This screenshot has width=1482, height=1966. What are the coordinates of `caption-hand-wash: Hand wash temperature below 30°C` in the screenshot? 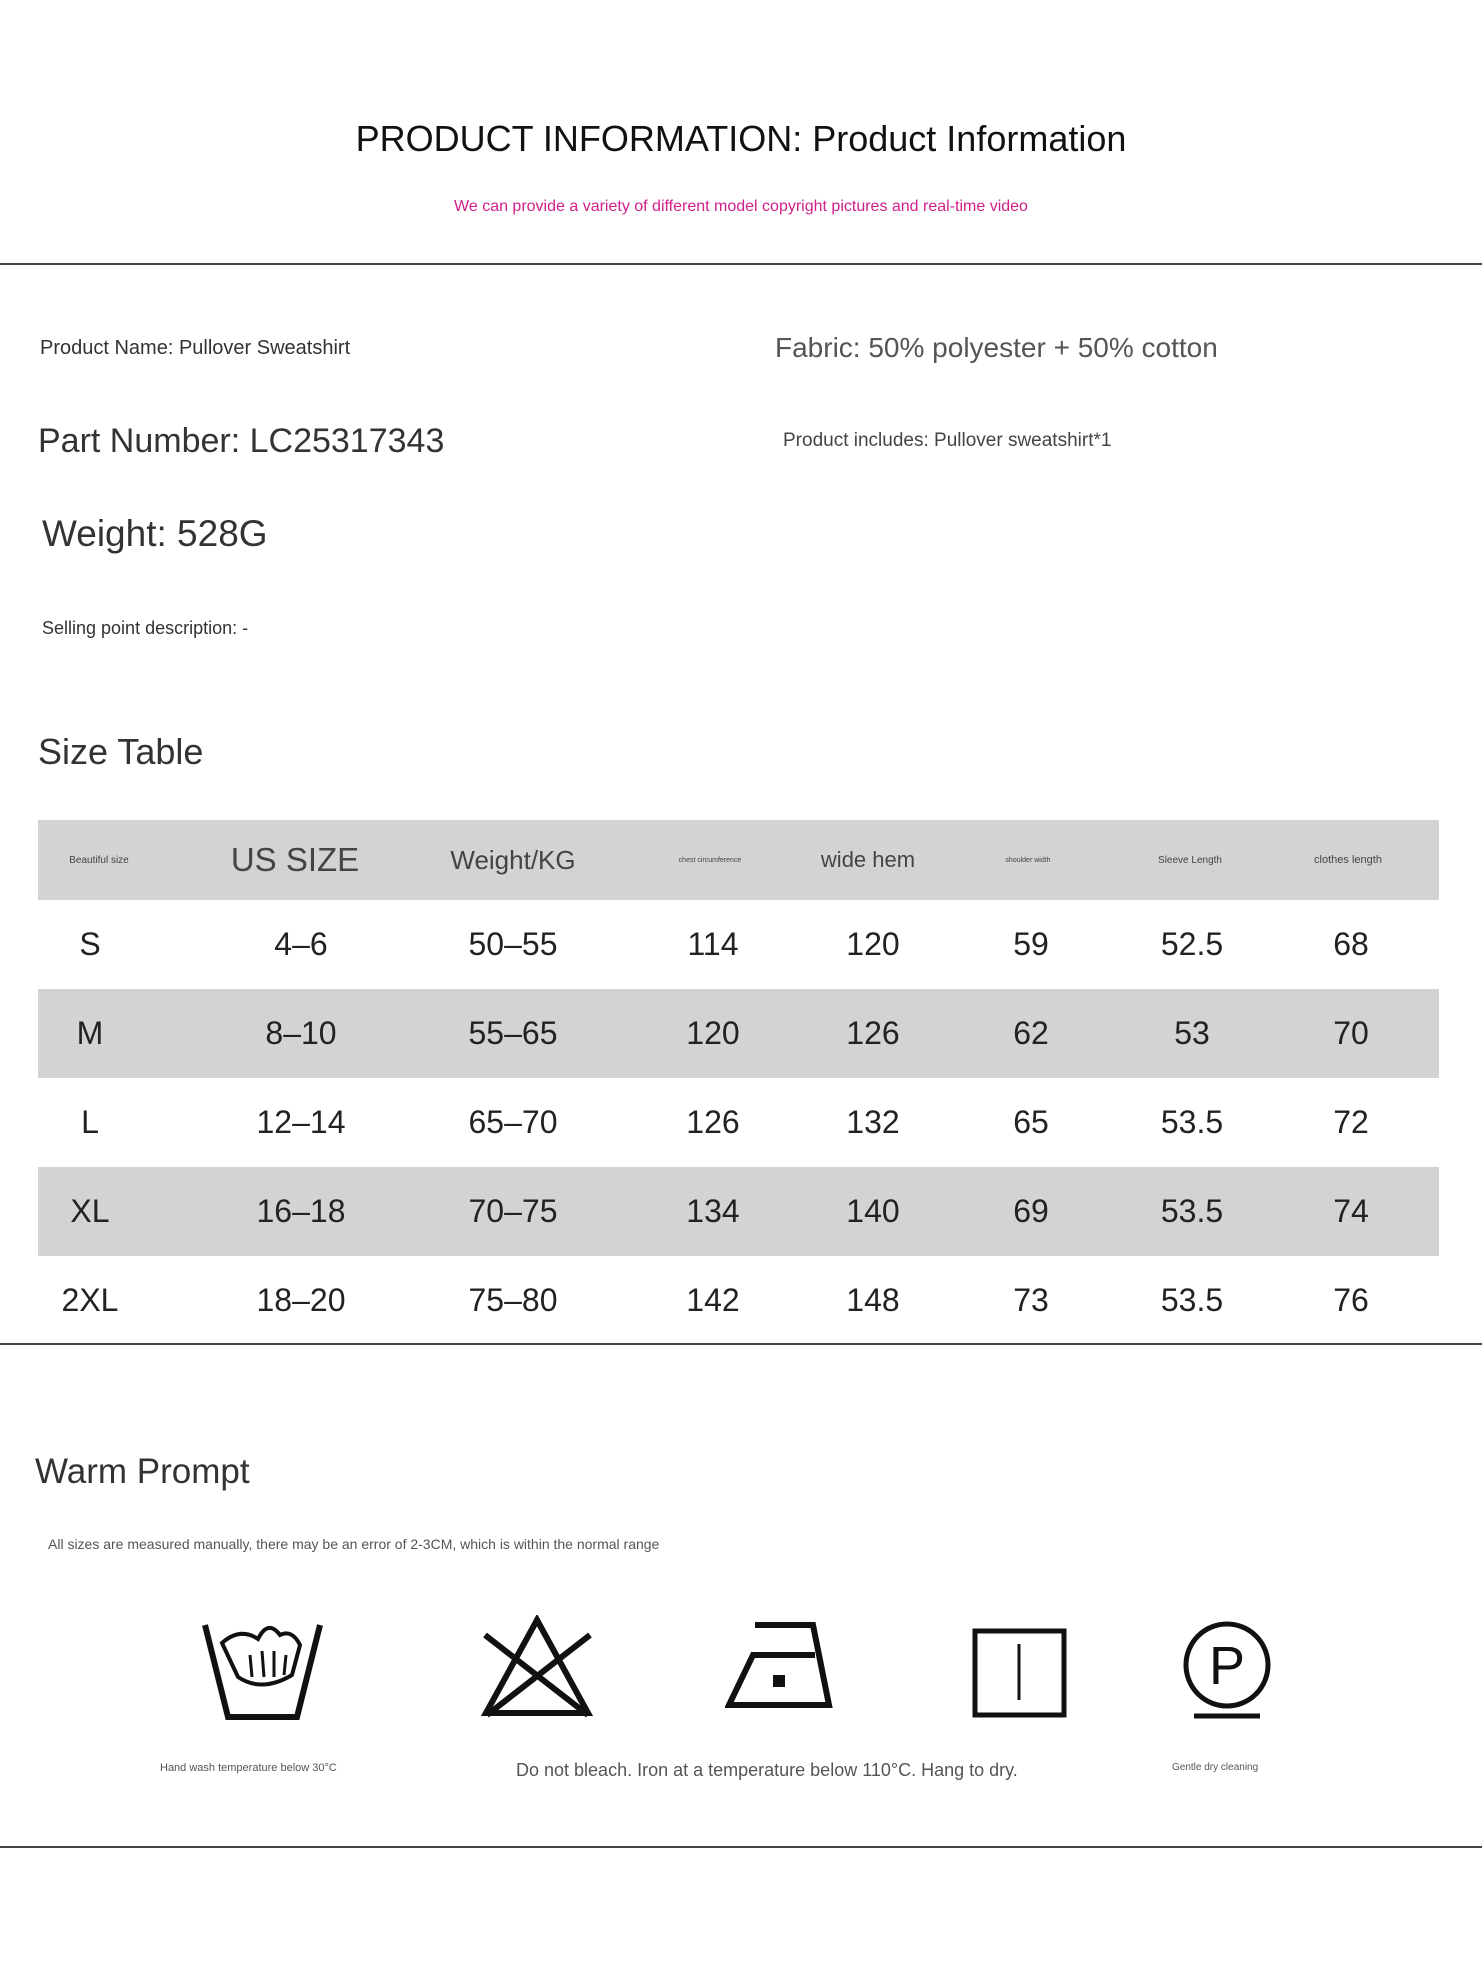 It's located at (248, 1768).